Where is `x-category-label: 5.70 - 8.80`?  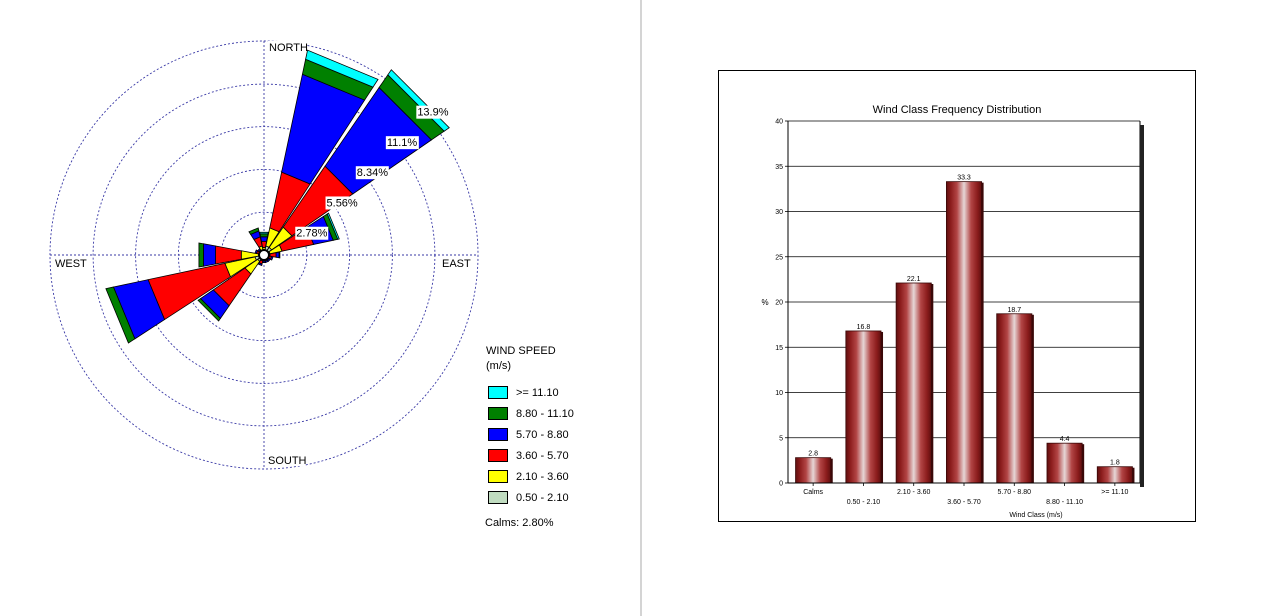 x-category-label: 5.70 - 8.80 is located at coordinates (1015, 492).